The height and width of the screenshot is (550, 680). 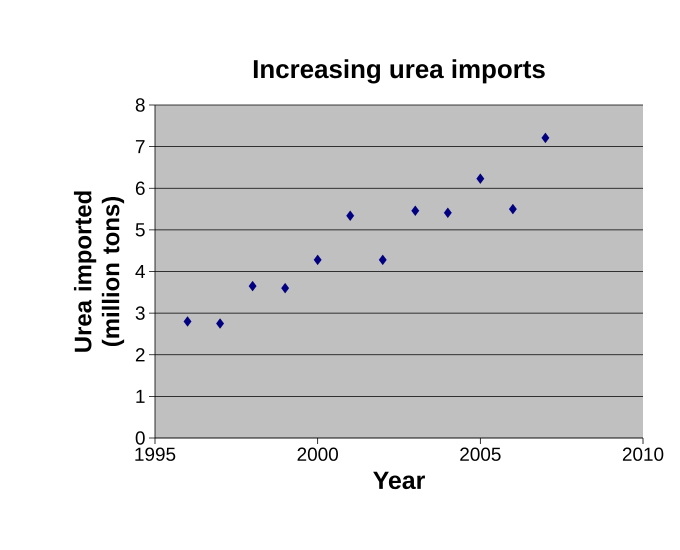 I want to click on y-tick-label: 5, so click(x=140, y=229).